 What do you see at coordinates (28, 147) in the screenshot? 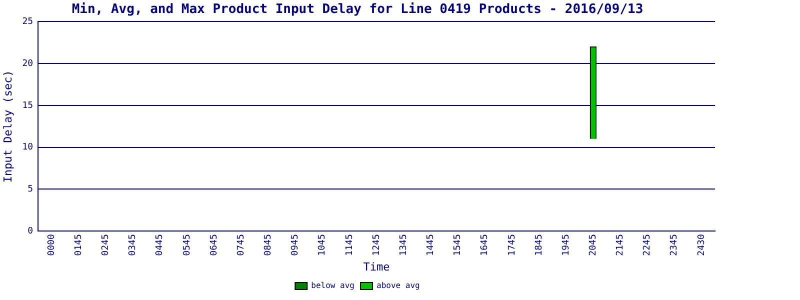
I see `y-tick-label: 10` at bounding box center [28, 147].